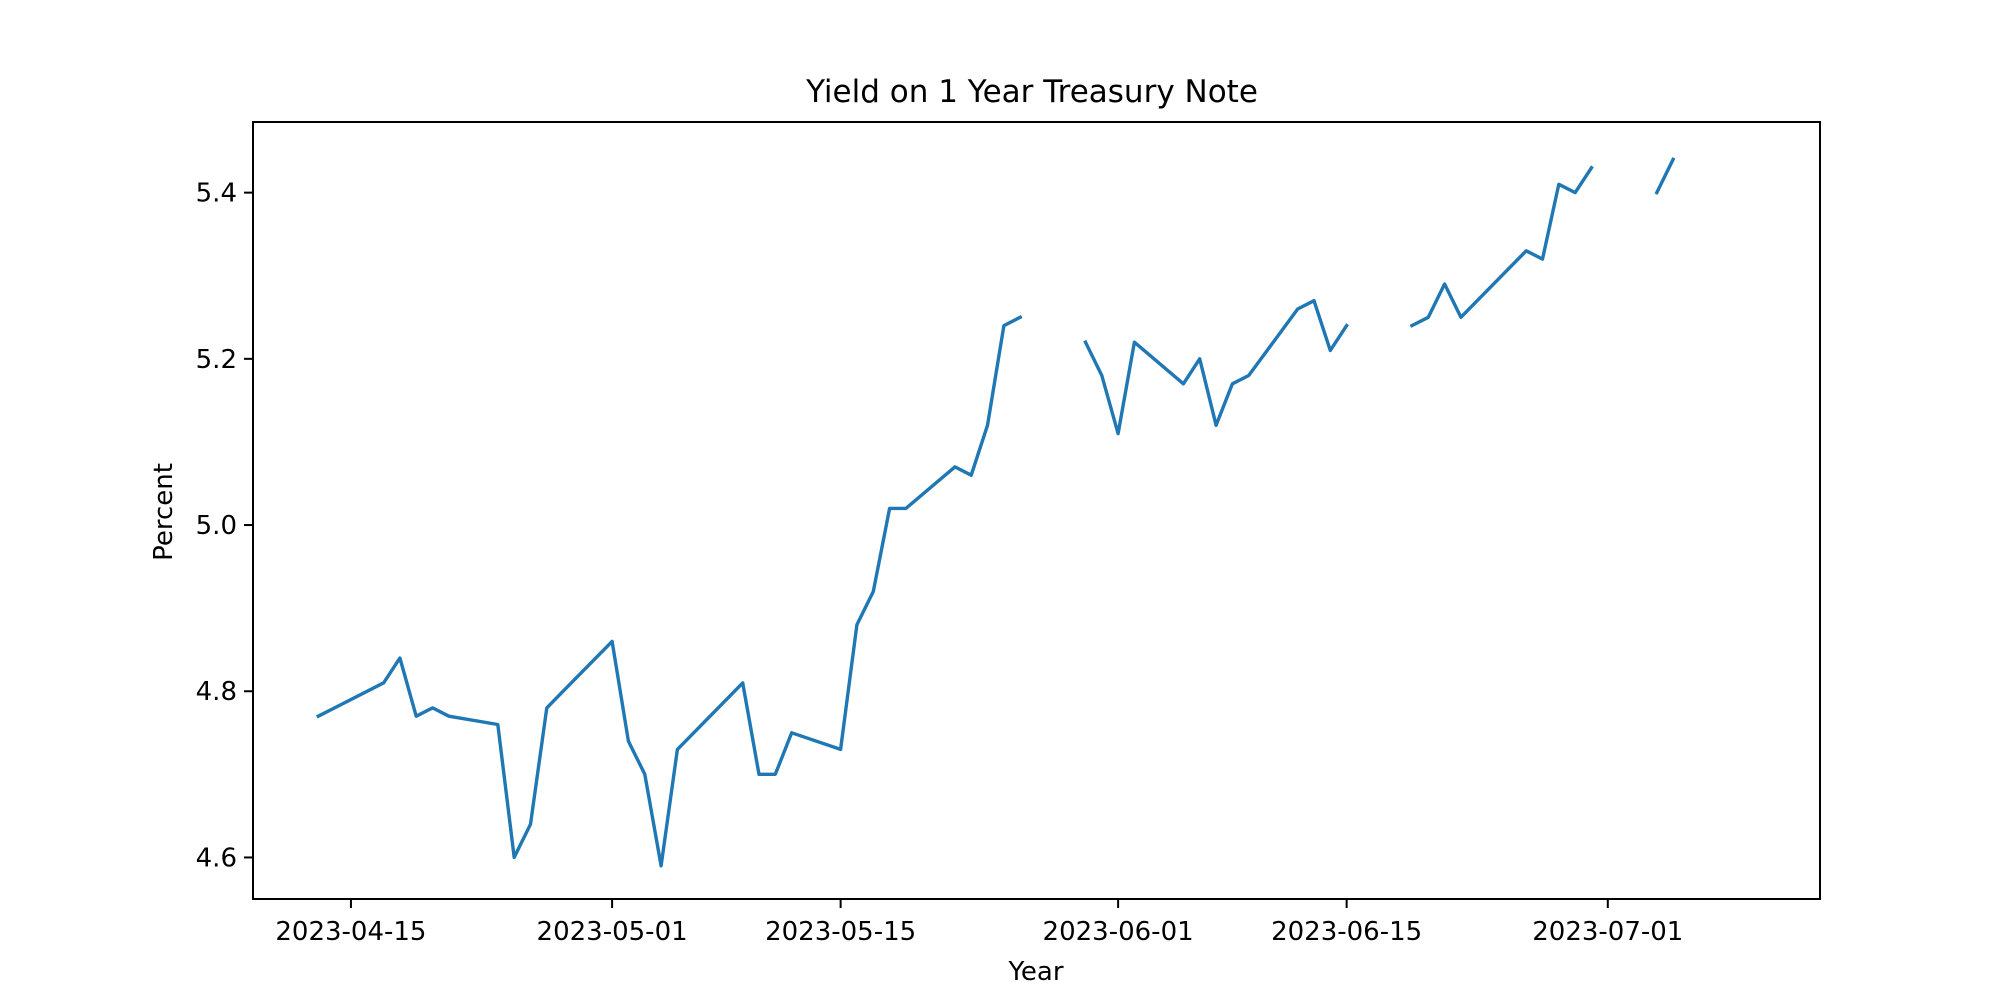 Image resolution: width=2000 pixels, height=1000 pixels. I want to click on x-axis-label: Year, so click(1035, 972).